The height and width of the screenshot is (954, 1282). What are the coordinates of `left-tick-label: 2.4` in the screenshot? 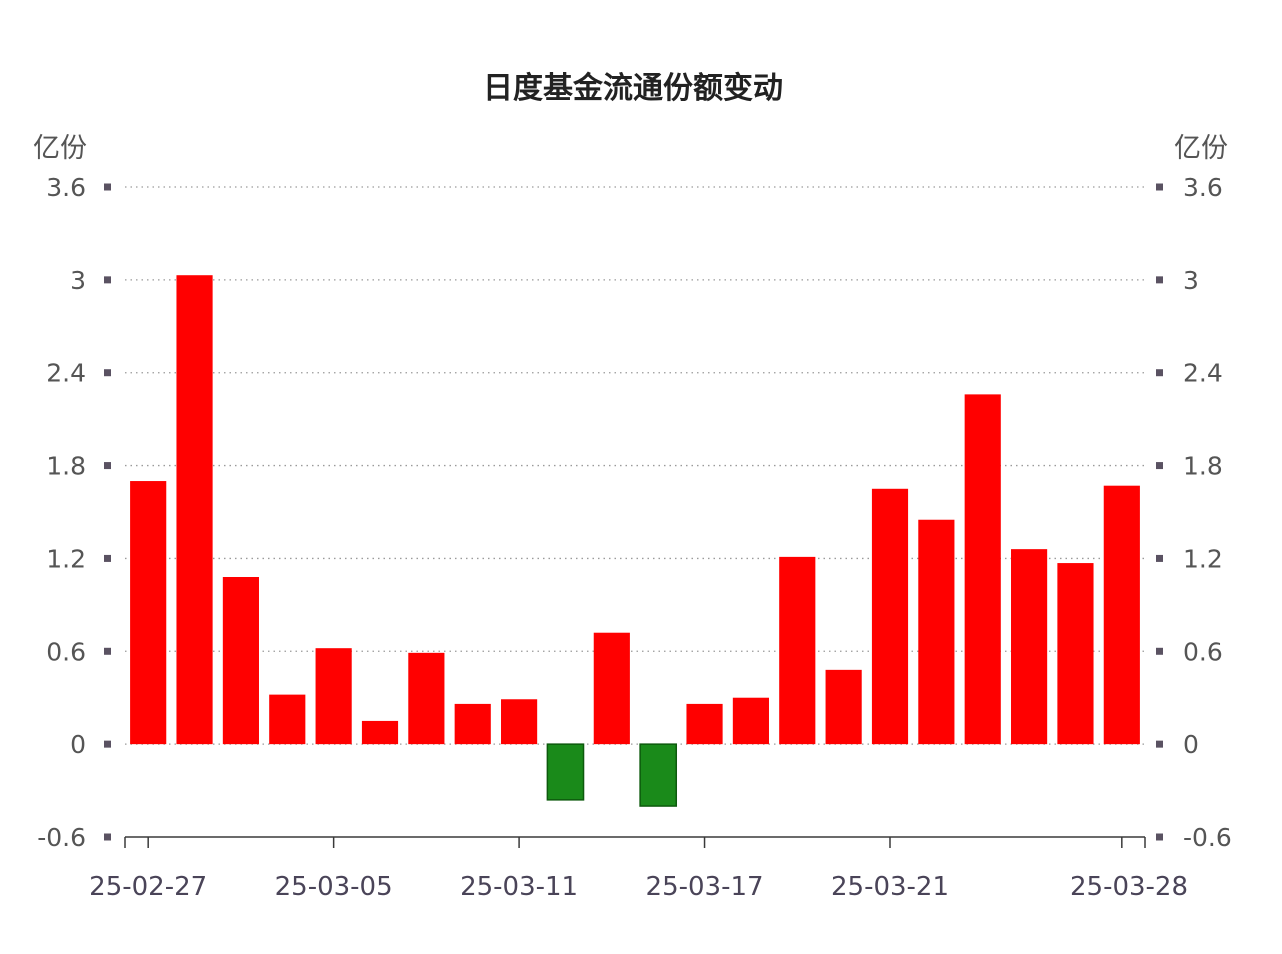 It's located at (66, 373).